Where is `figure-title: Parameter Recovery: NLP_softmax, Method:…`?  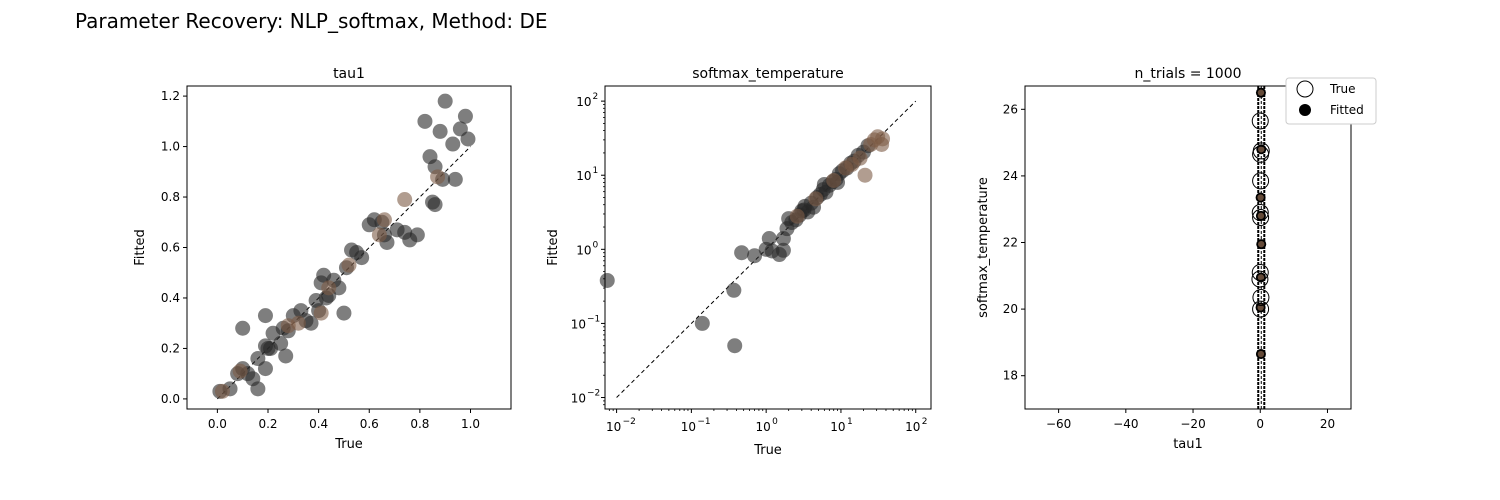
figure-title: Parameter Recovery: NLP_softmax, Method:… is located at coordinates (311, 21).